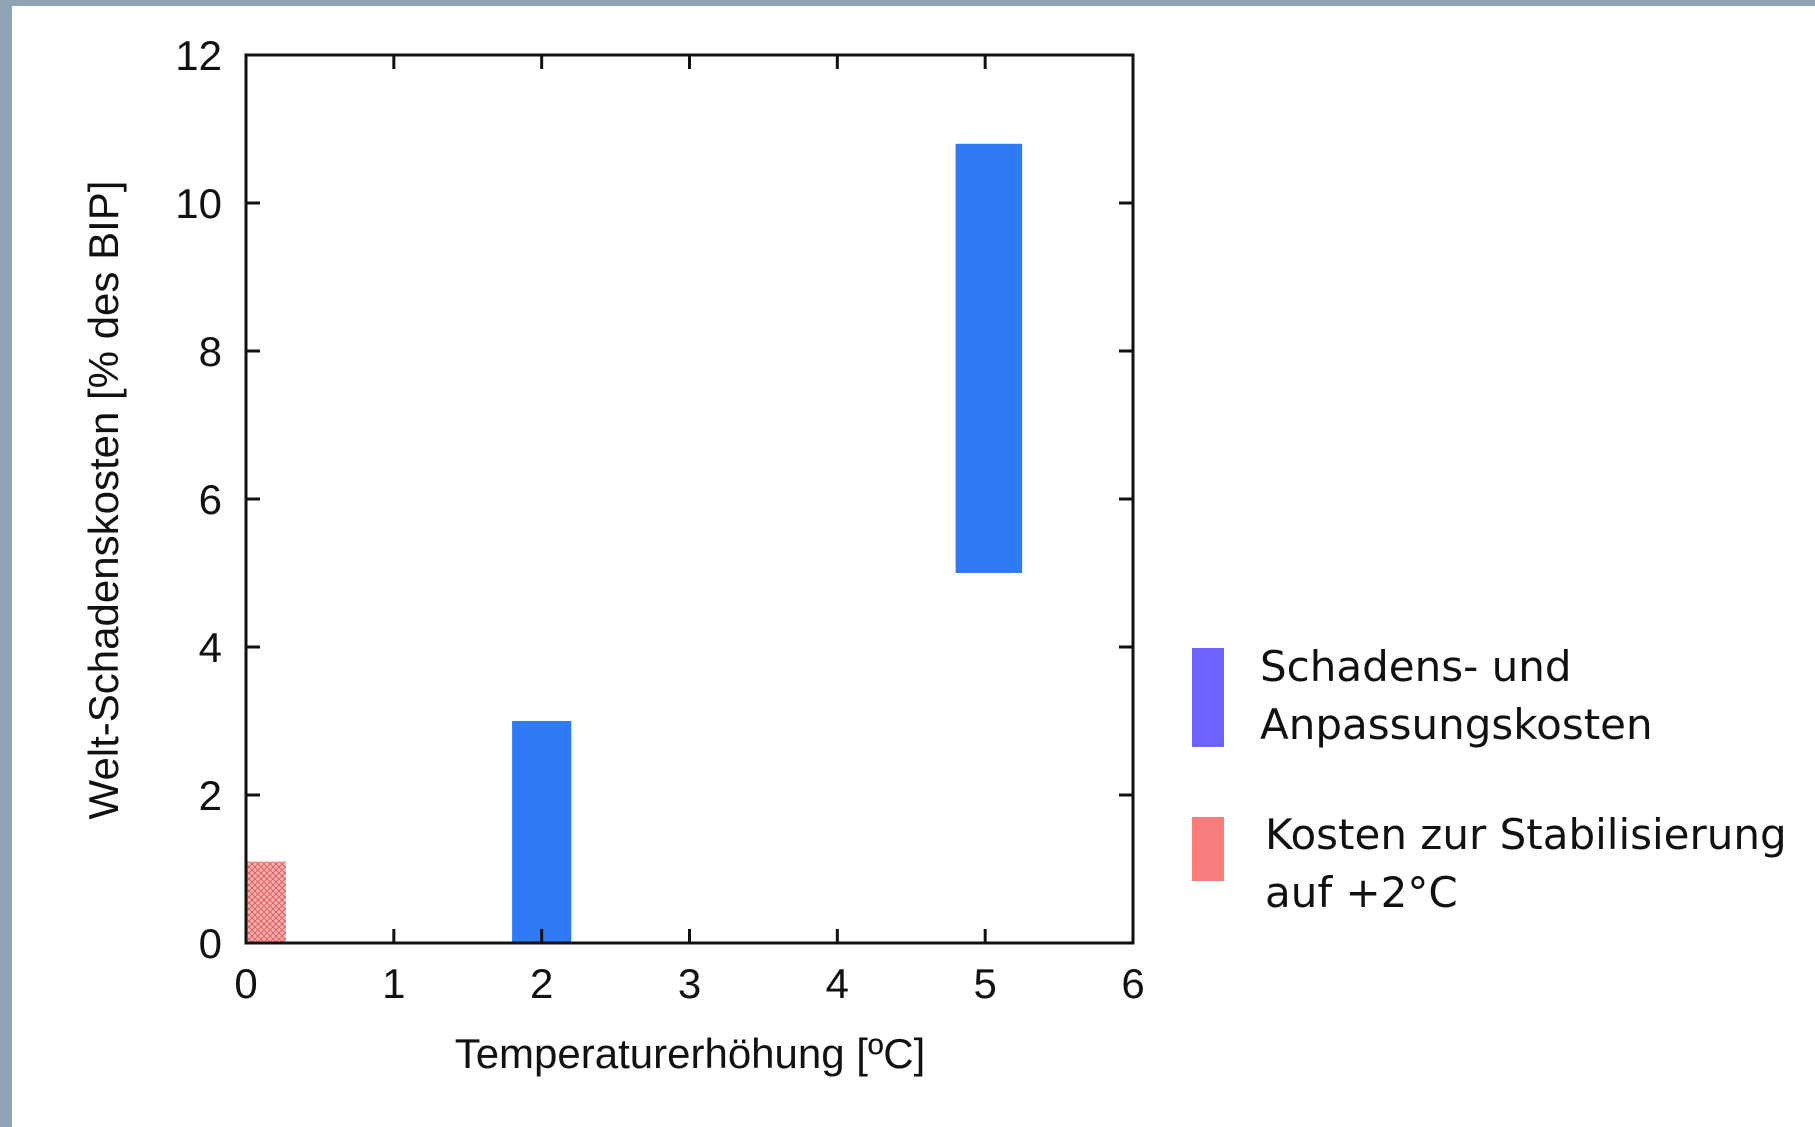  I want to click on x-tick-label: 2, so click(541, 983).